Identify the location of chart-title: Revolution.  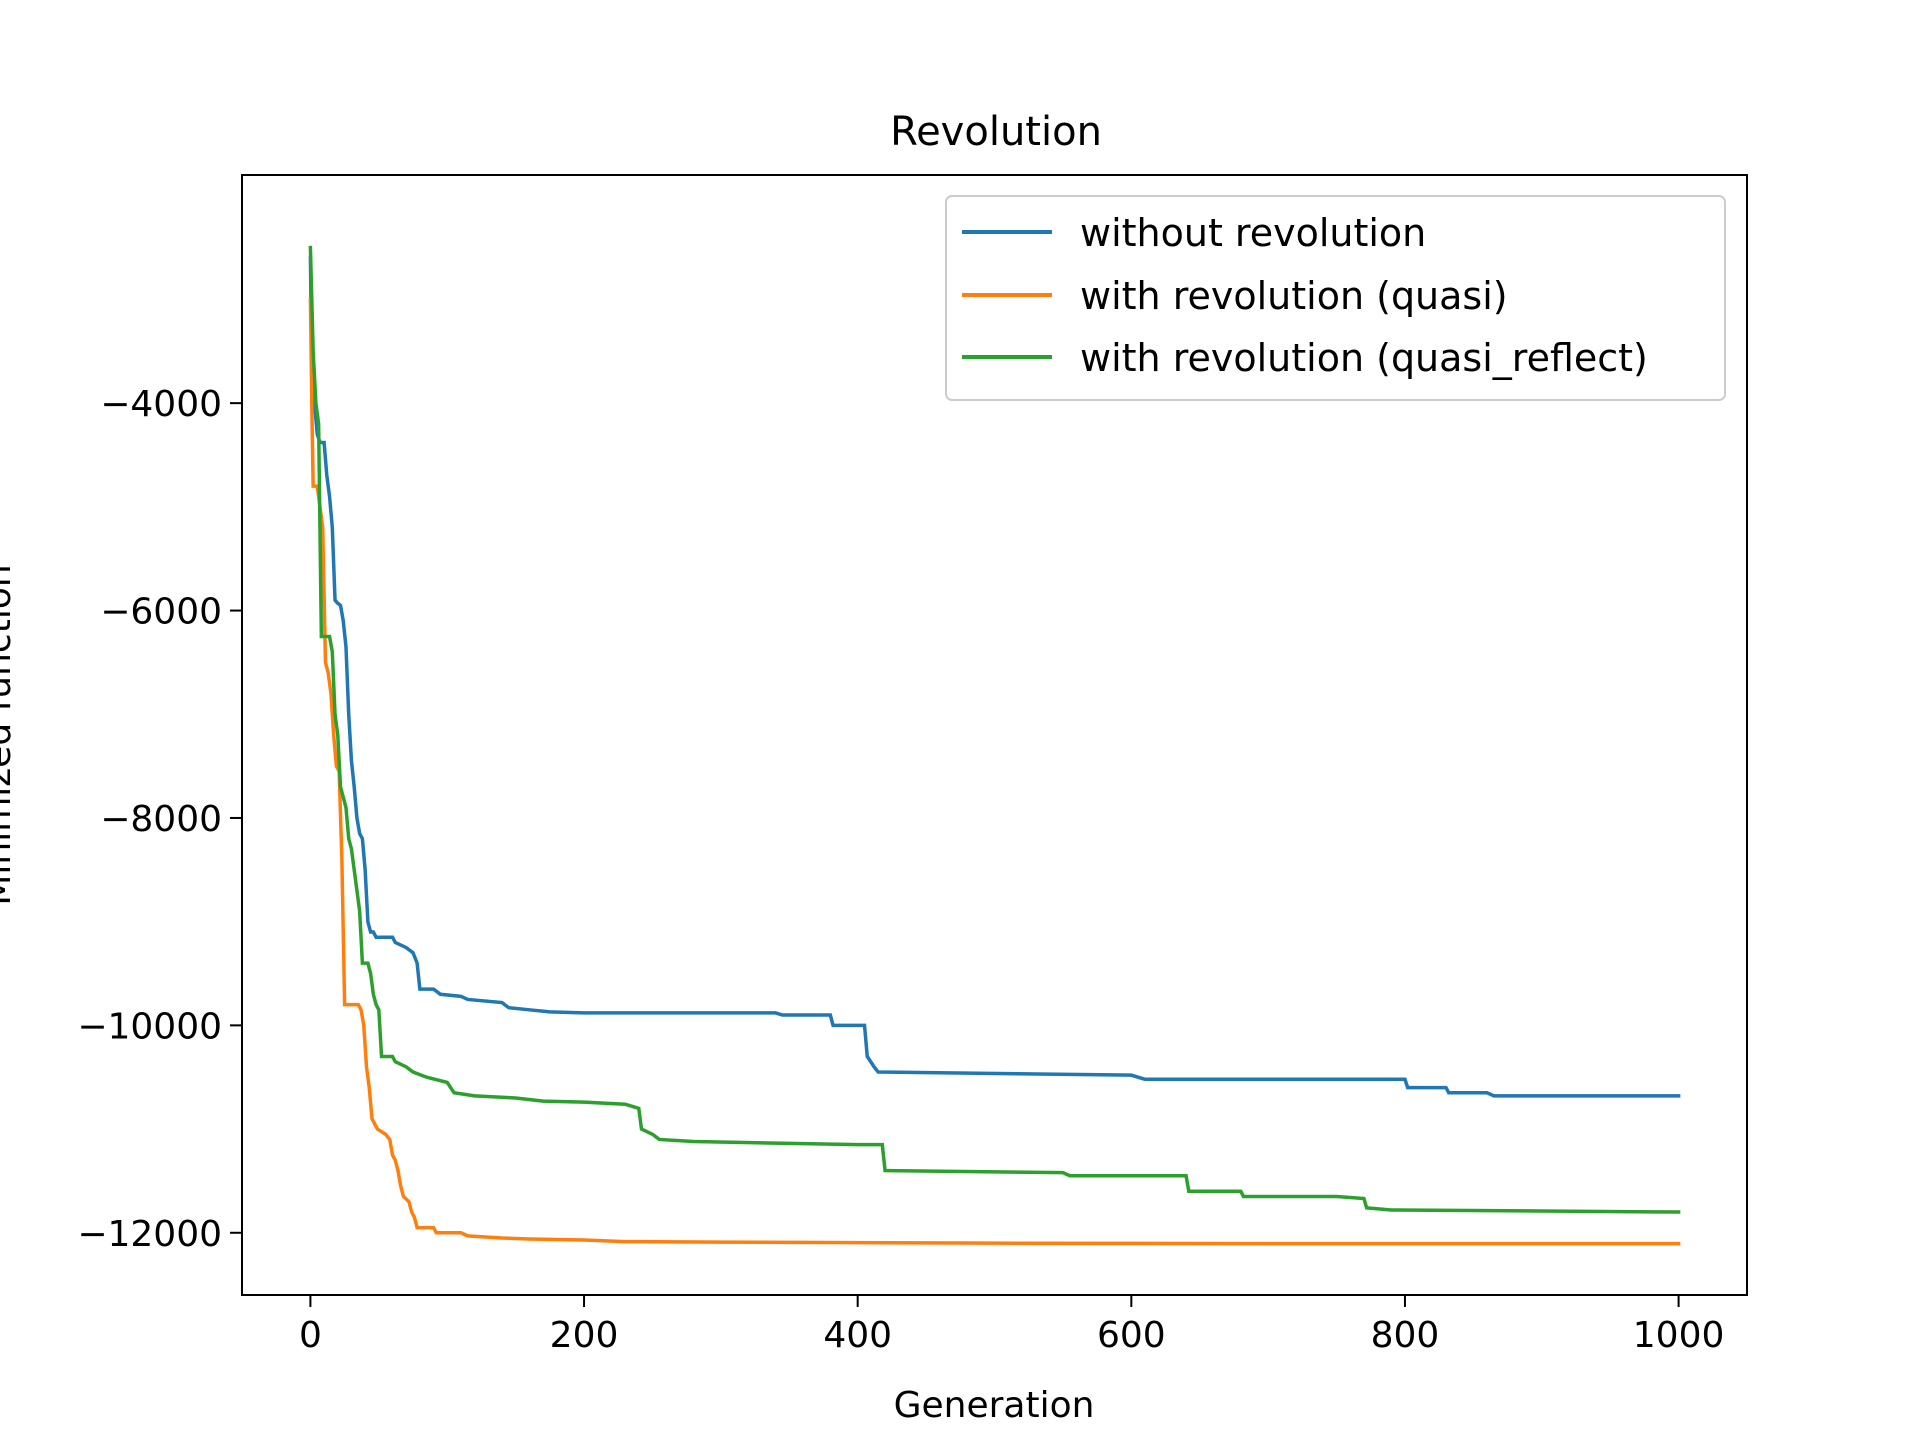
(996, 132).